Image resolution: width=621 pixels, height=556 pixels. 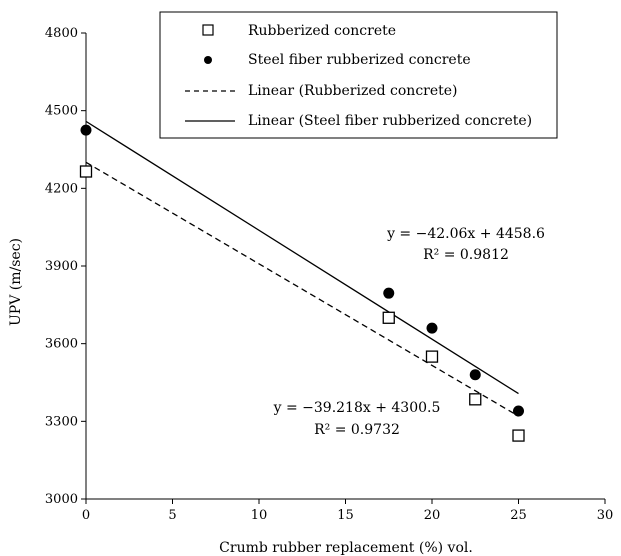 I want to click on legend-label-steel-fiber: Steel fiber rubberized concrete, so click(x=359, y=60).